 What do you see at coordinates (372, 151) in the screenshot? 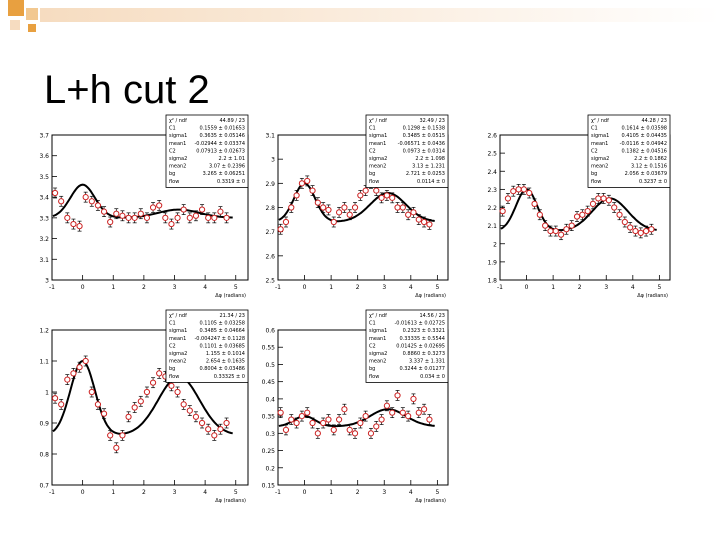
I see `stats-key: C2` at bounding box center [372, 151].